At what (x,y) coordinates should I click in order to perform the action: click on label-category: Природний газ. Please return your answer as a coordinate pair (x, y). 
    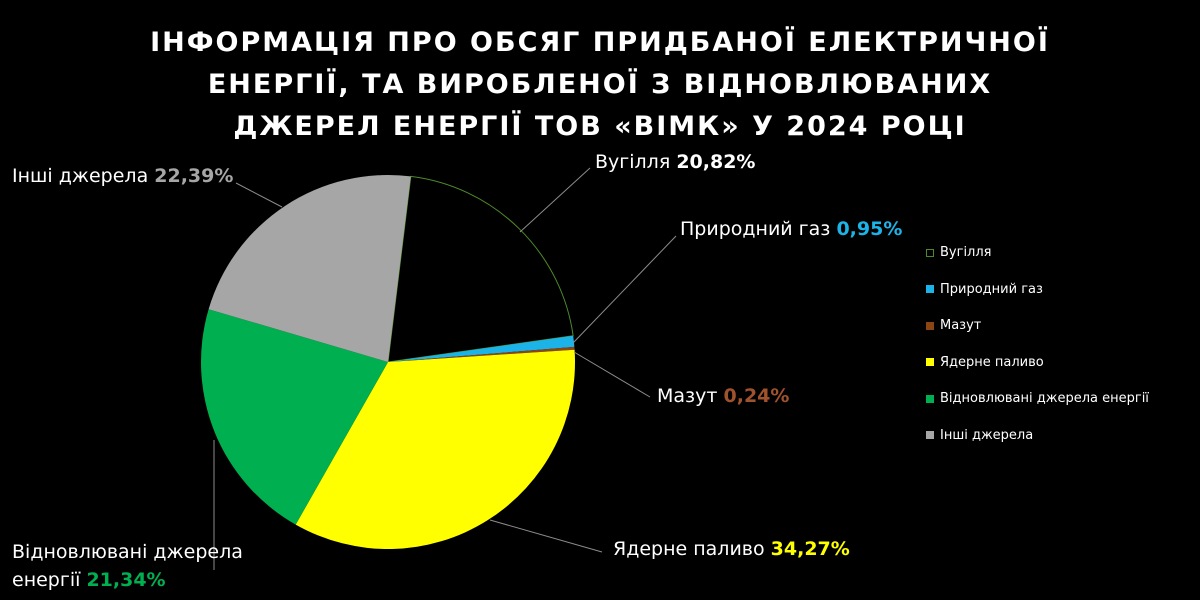
    Looking at the image, I should click on (755, 229).